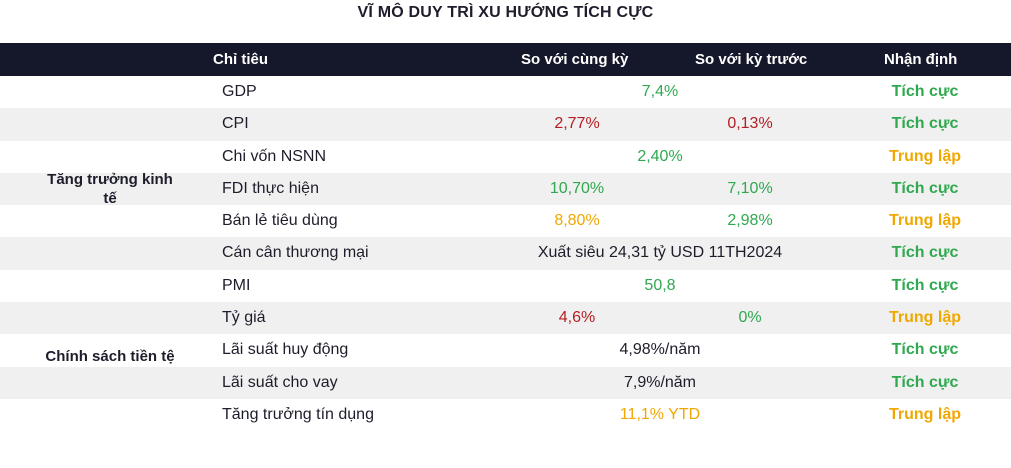 The width and height of the screenshot is (1011, 468). Describe the element at coordinates (577, 188) in the screenshot. I see `row-yoy-value: 10,70%` at that location.